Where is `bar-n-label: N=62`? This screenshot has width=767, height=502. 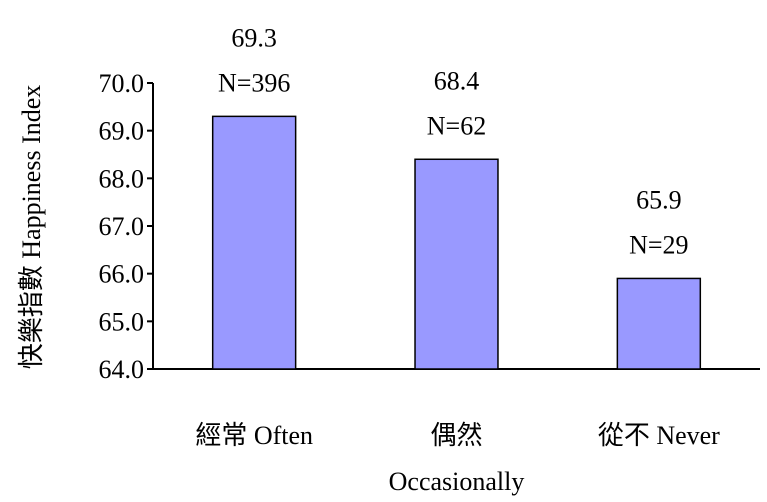
bar-n-label: N=62 is located at coordinates (456, 125).